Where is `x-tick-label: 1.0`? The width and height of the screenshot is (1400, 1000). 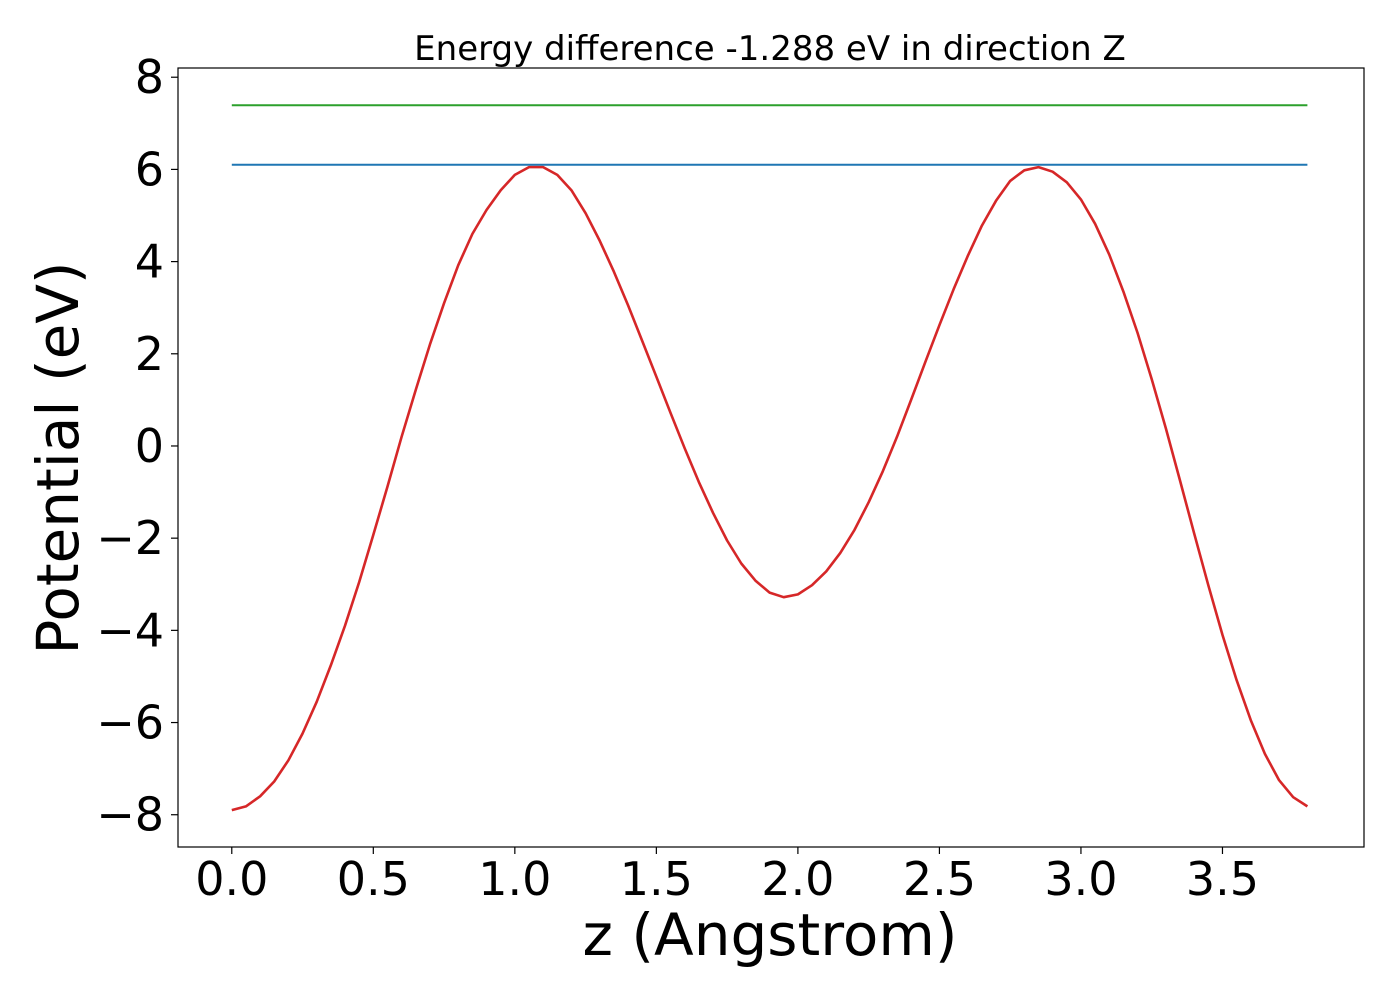
x-tick-label: 1.0 is located at coordinates (514, 879).